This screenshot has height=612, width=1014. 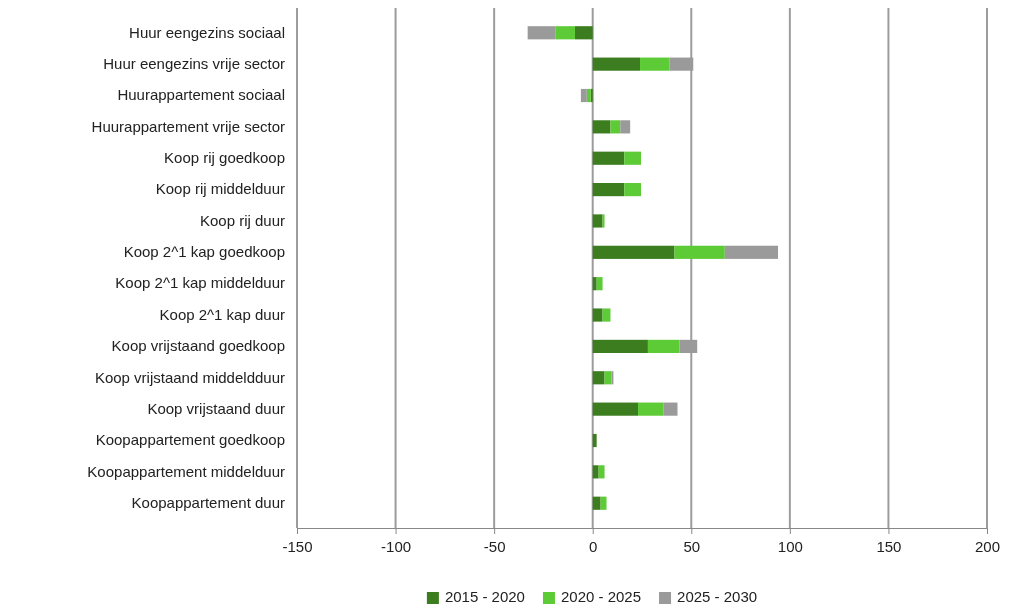 I want to click on y-tick-label: Koop rij duur, so click(x=242, y=220).